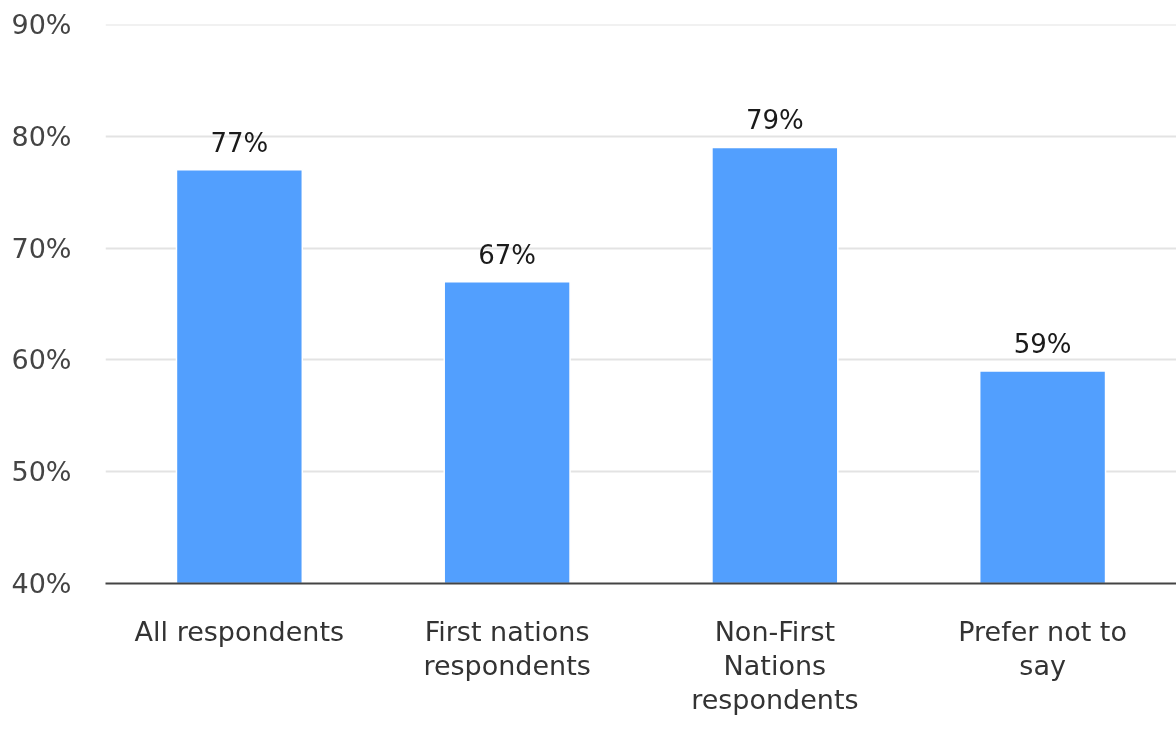 The height and width of the screenshot is (731, 1176). I want to click on x-tick-label: Non-First Nations respondents, so click(775, 665).